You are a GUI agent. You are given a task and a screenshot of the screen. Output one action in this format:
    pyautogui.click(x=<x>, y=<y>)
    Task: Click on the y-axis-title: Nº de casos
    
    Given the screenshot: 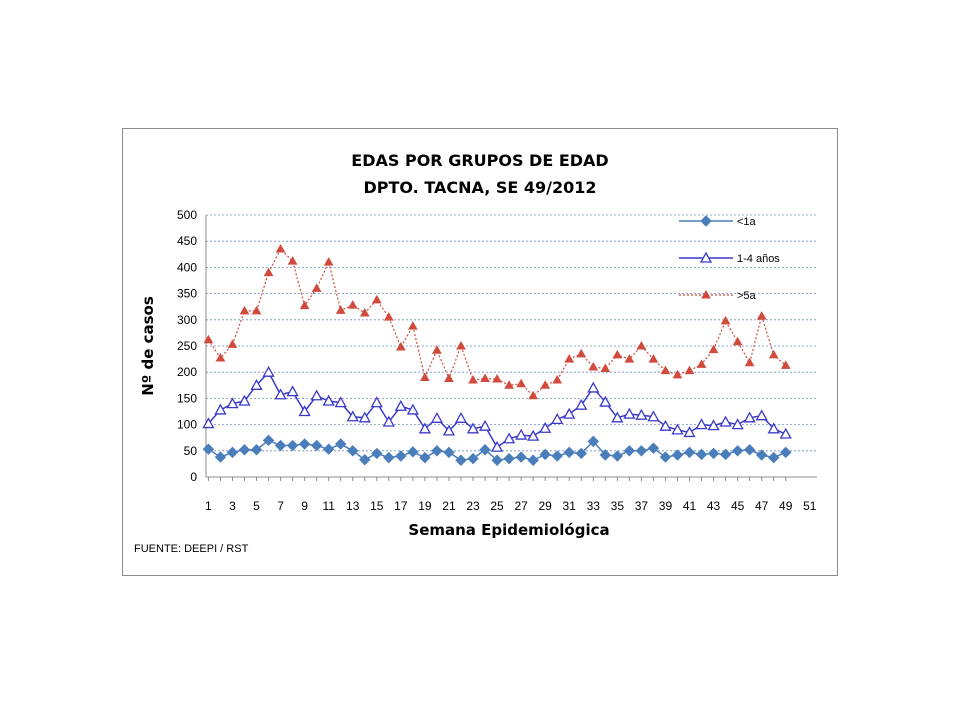 What is the action you would take?
    pyautogui.click(x=148, y=346)
    